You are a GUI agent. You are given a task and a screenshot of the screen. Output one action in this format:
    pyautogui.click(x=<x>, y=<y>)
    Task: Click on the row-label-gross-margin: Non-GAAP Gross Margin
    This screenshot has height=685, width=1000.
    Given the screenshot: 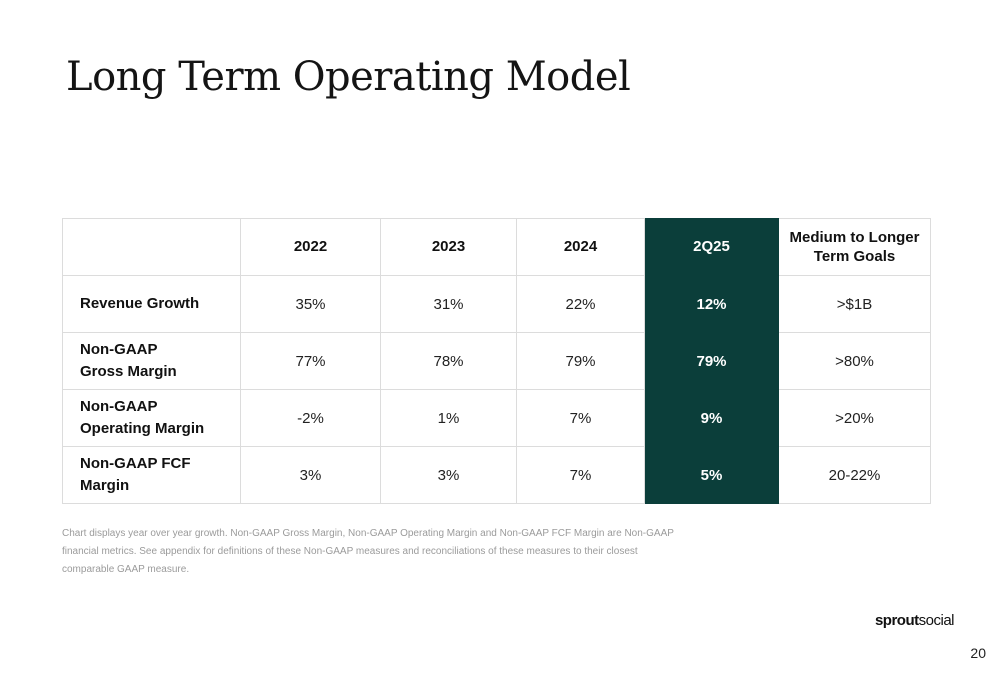 What is the action you would take?
    pyautogui.click(x=151, y=361)
    